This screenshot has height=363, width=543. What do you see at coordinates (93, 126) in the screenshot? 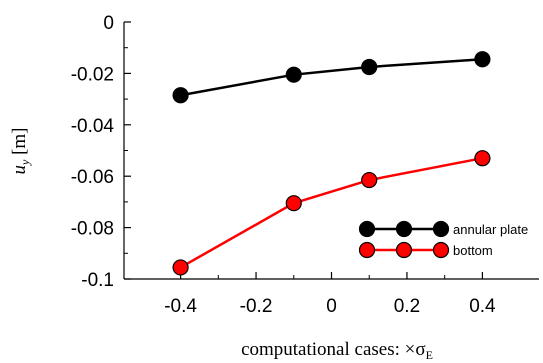
I see `y-tick-label: -0.04` at bounding box center [93, 126].